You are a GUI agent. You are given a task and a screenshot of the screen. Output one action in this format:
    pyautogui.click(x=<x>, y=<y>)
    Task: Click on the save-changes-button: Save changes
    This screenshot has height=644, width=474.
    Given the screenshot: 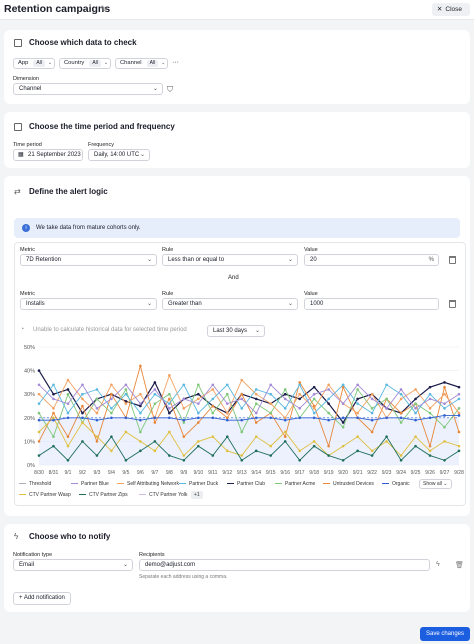 What is the action you would take?
    pyautogui.click(x=445, y=634)
    